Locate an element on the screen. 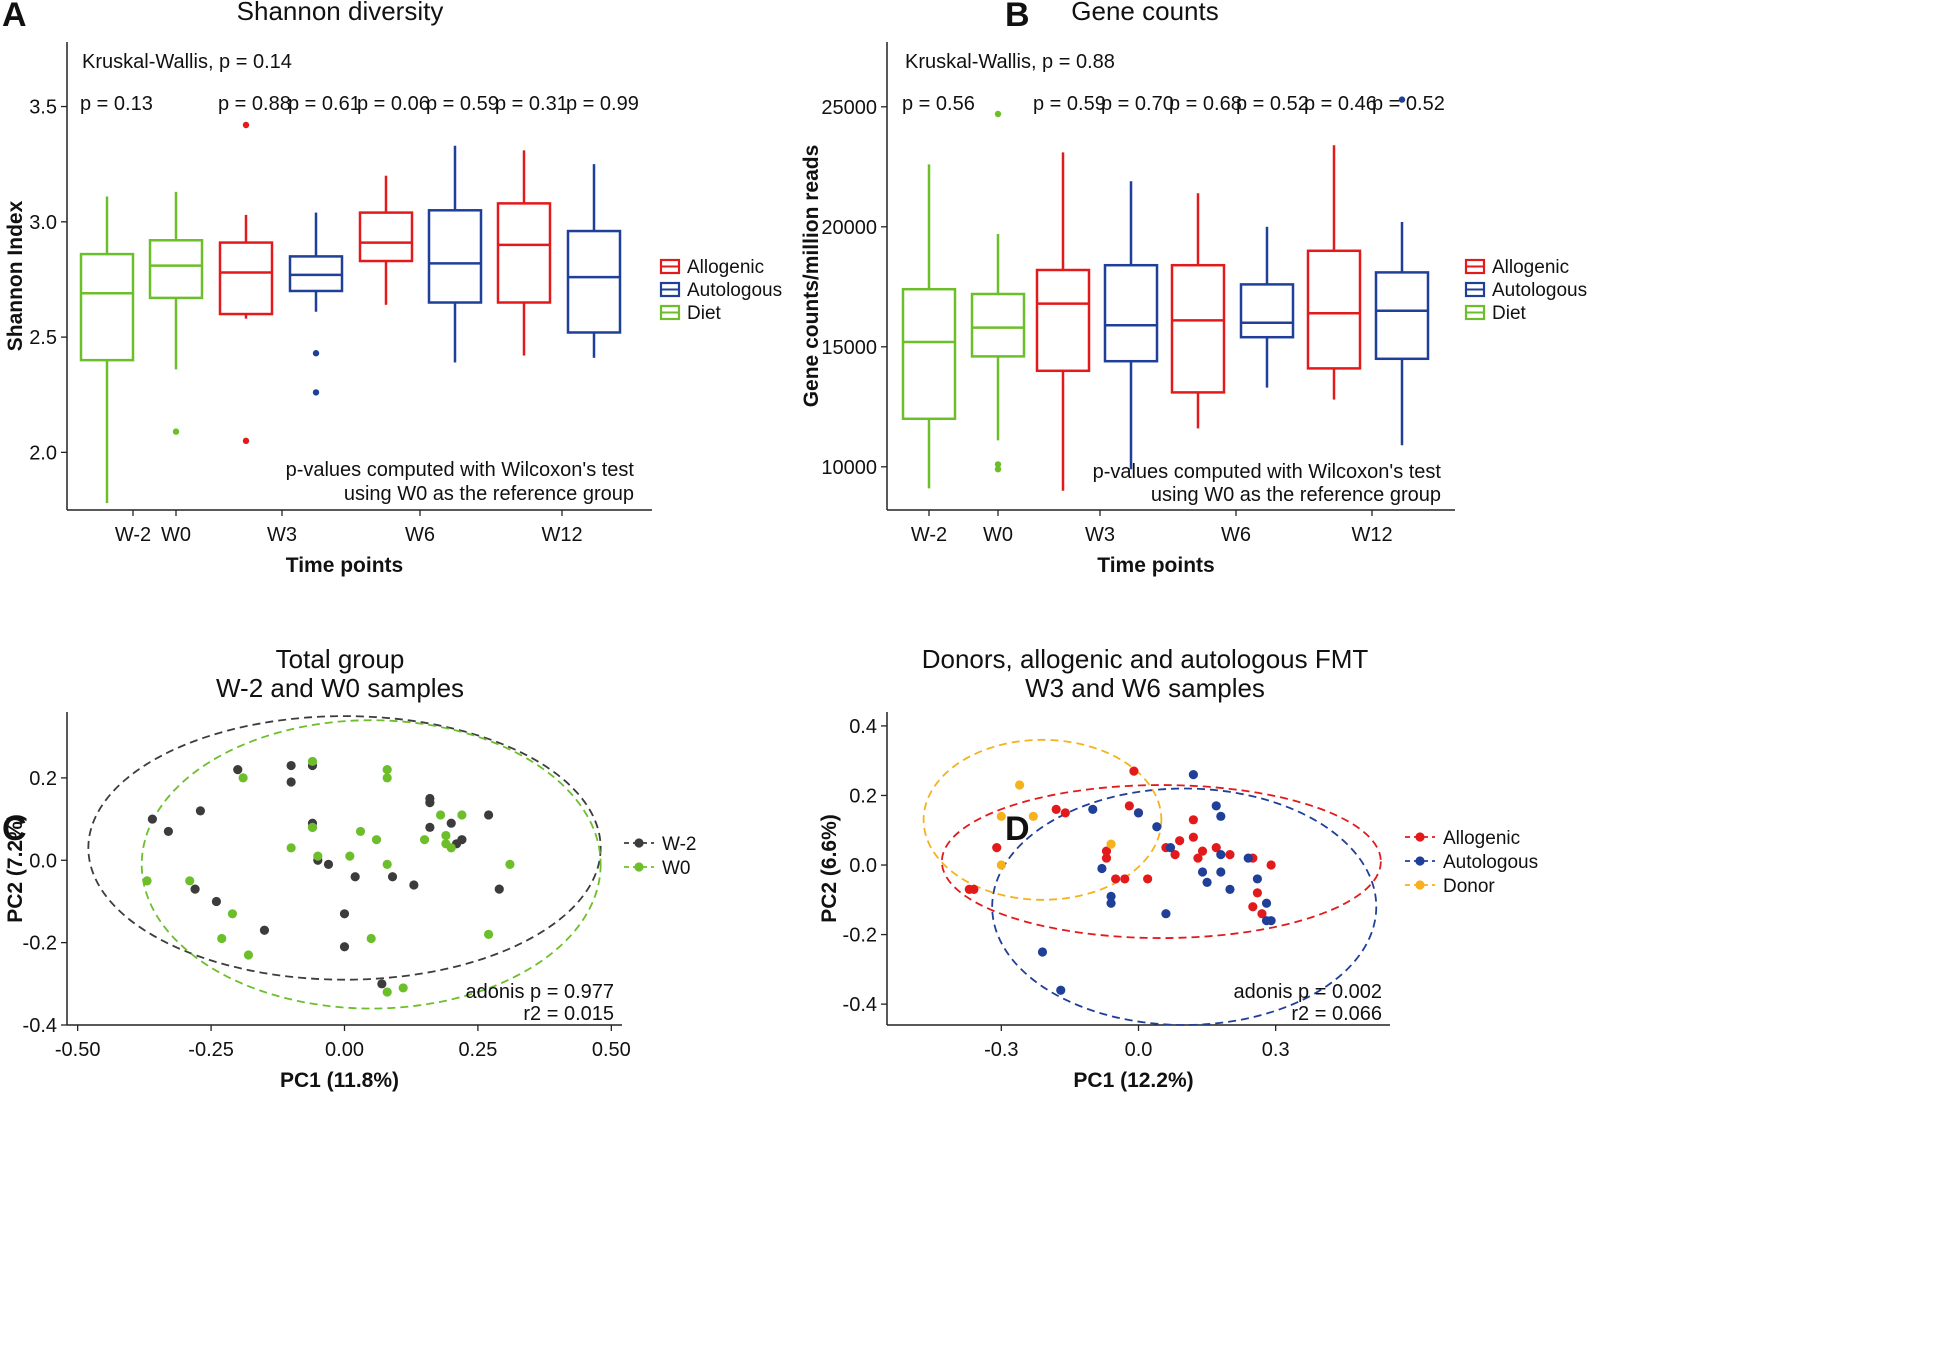 The width and height of the screenshot is (1950, 1345). panel-c-adonis-note: r2 = 0.015 is located at coordinates (568, 1014).